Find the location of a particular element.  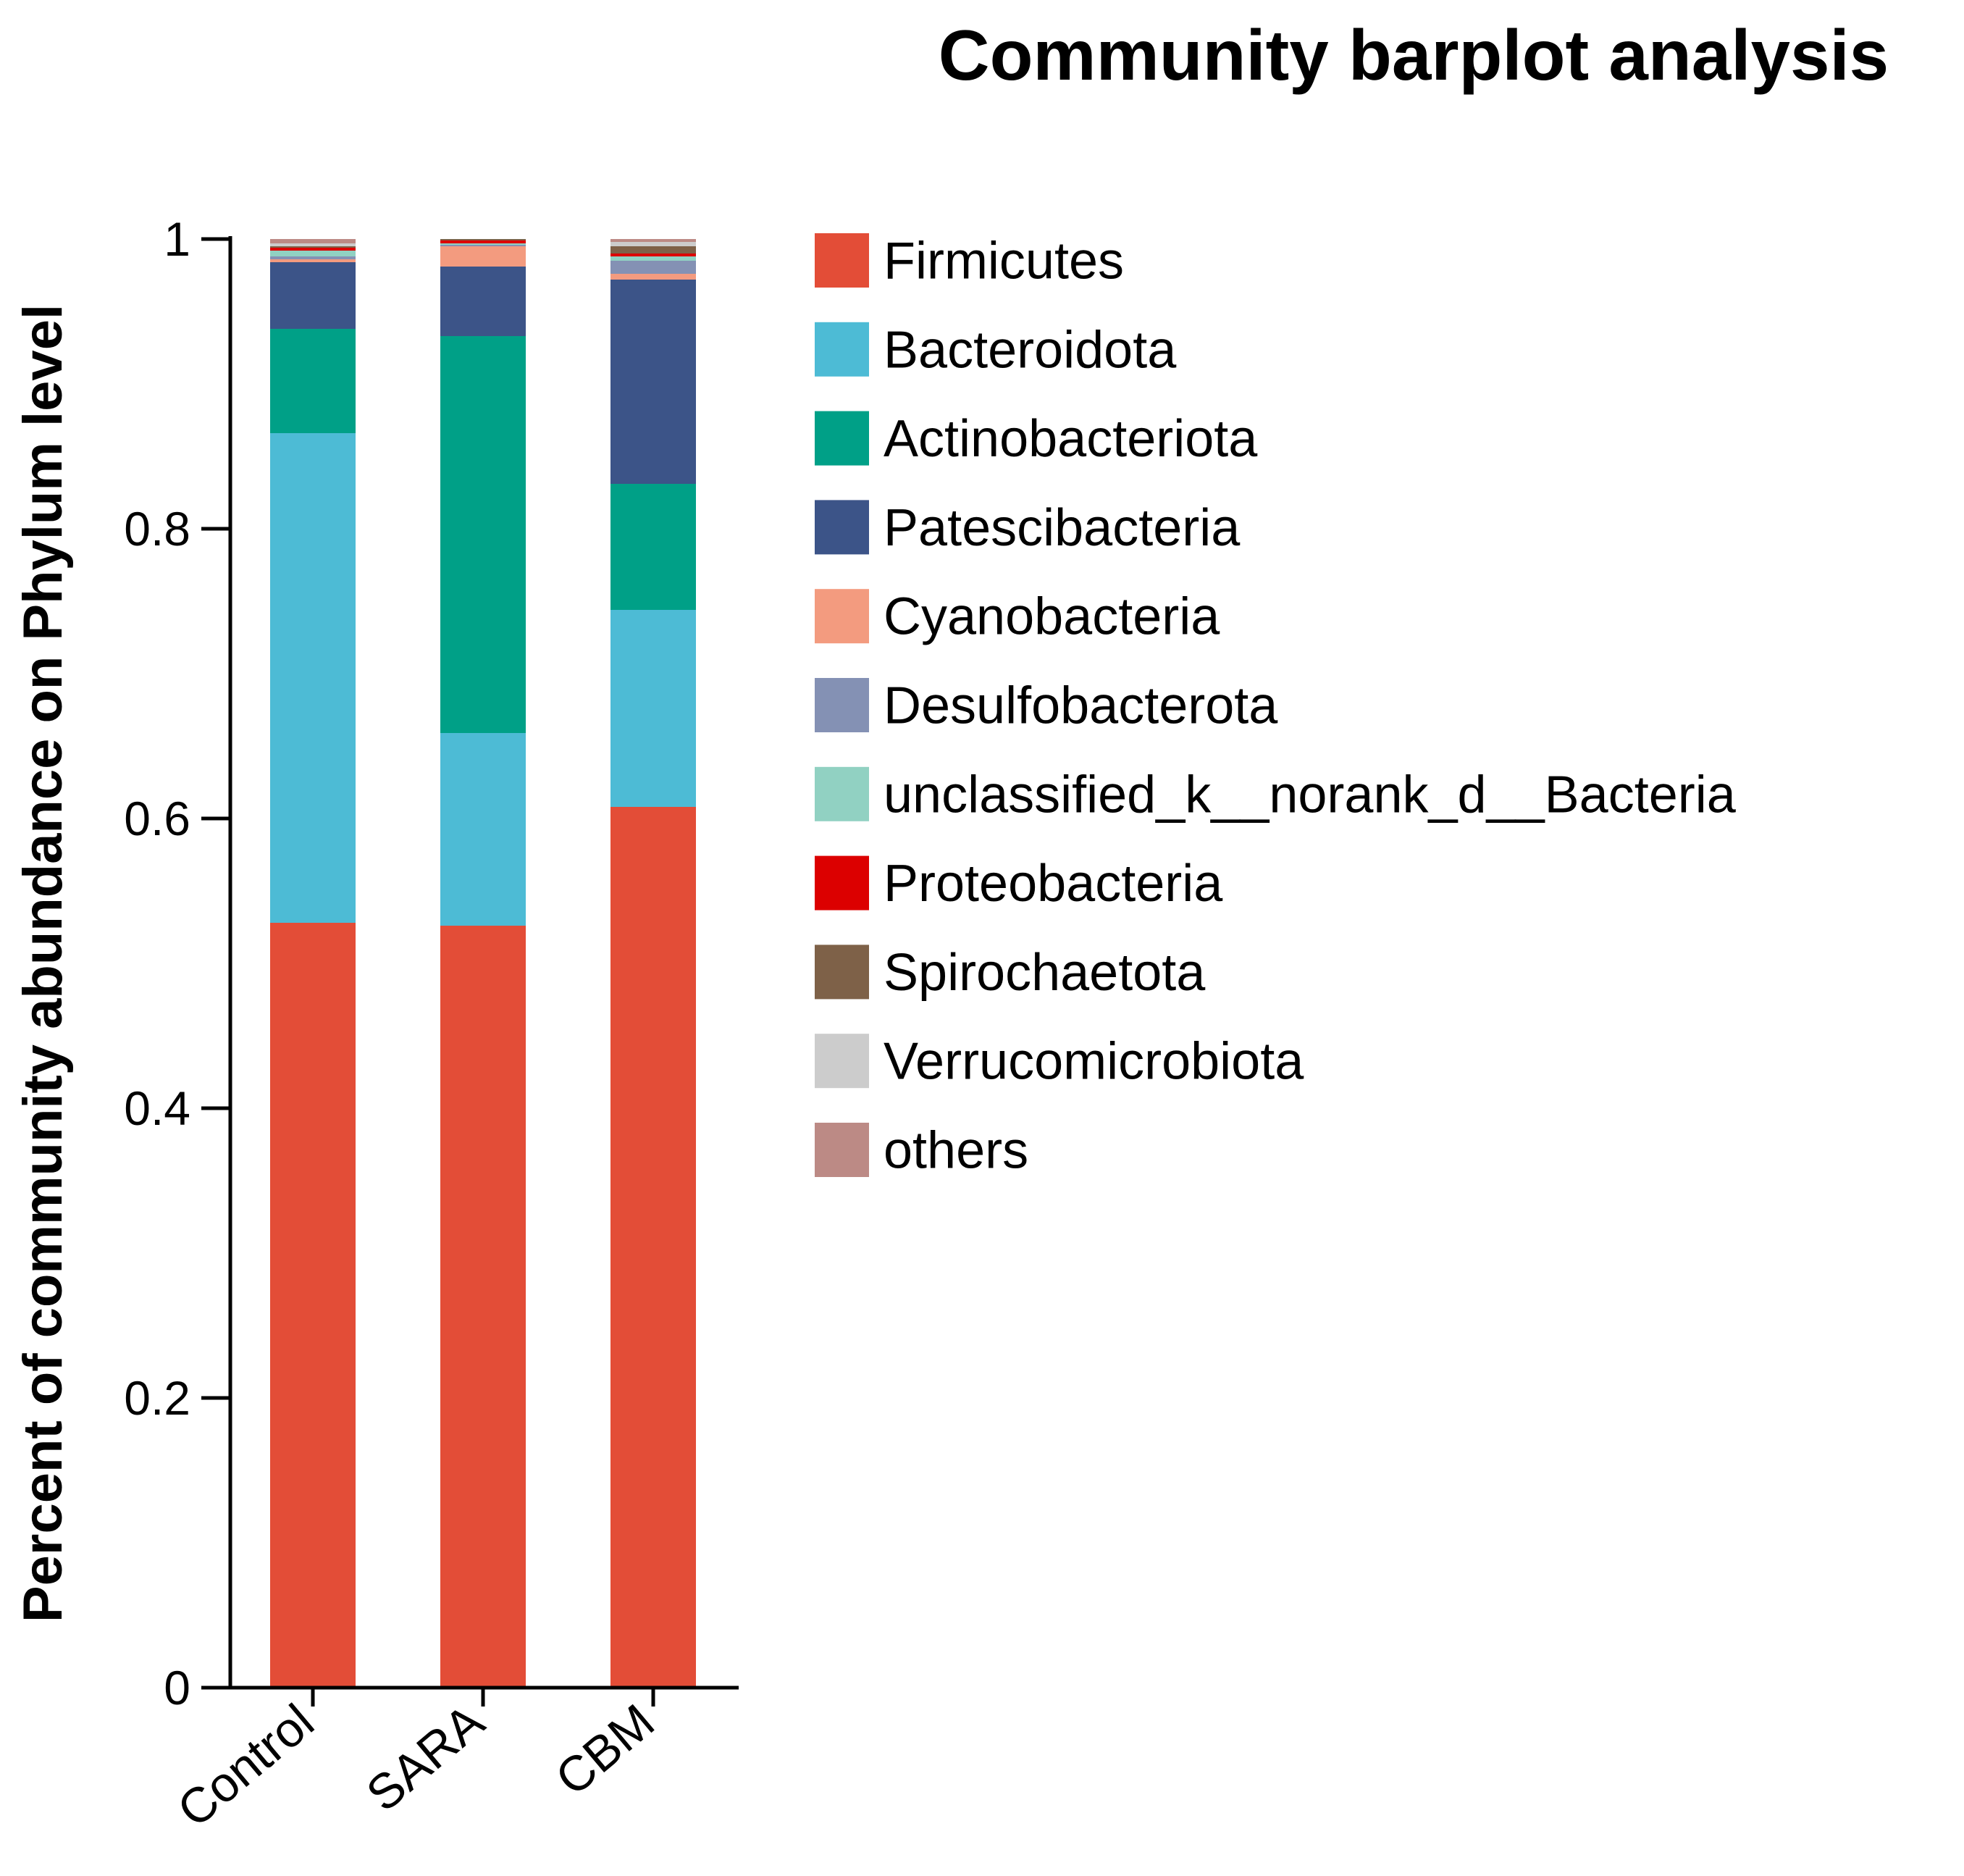

legend-label-cyanobacteria: Cyanobacteria is located at coordinates (1052, 617).